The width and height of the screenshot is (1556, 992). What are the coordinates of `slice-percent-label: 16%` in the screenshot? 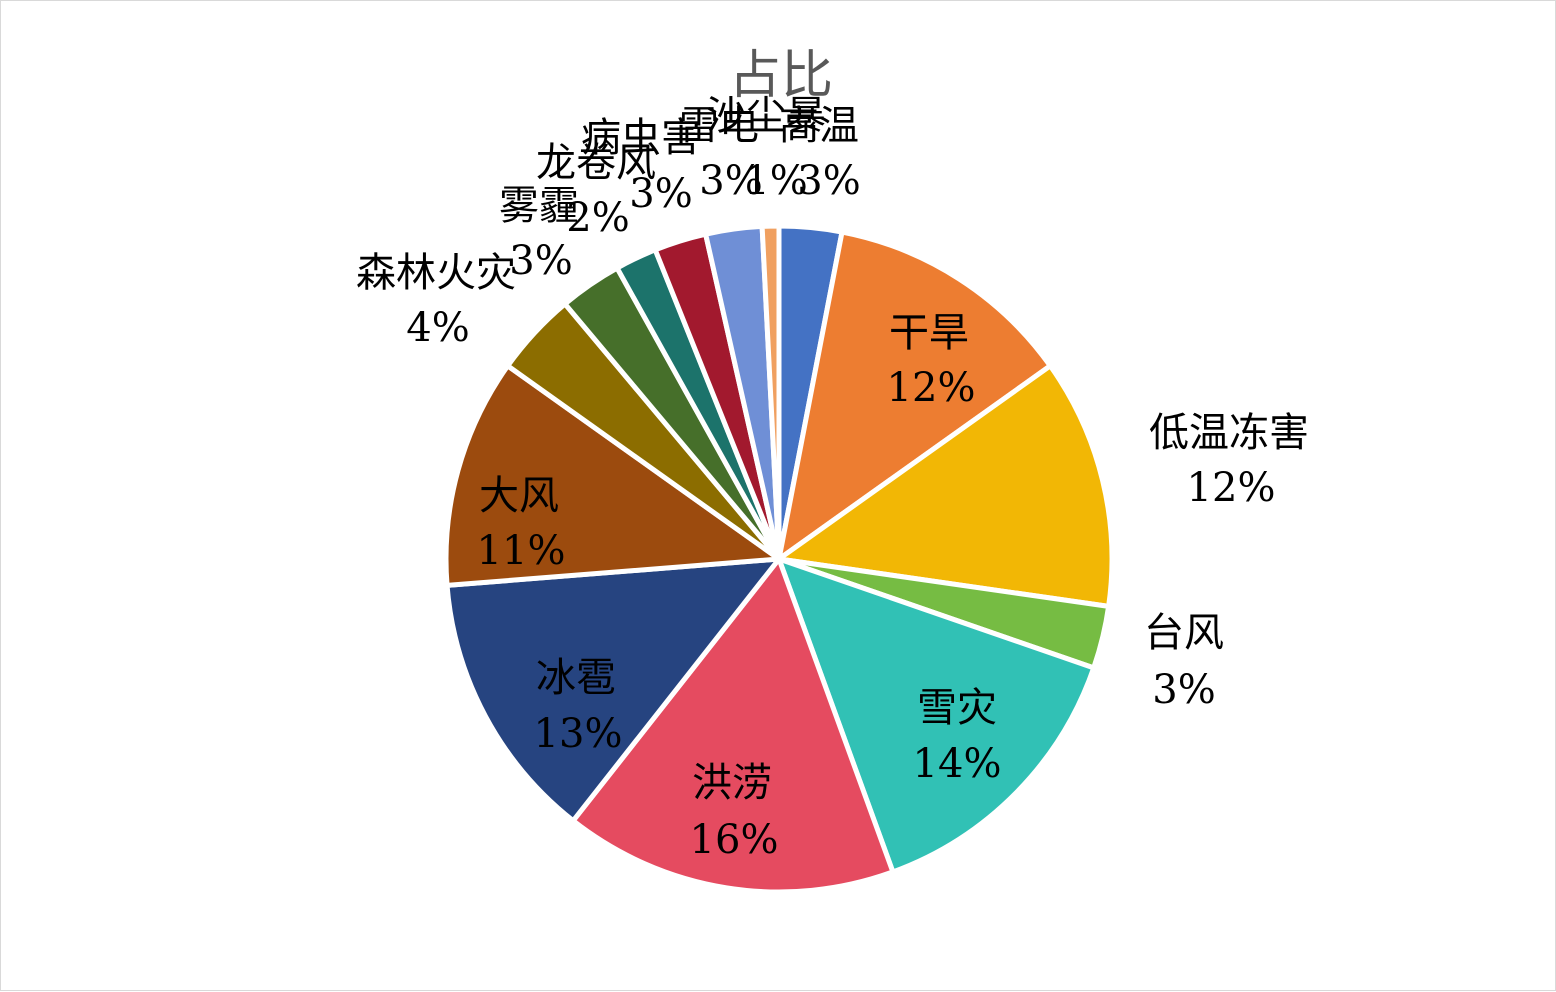 It's located at (734, 840).